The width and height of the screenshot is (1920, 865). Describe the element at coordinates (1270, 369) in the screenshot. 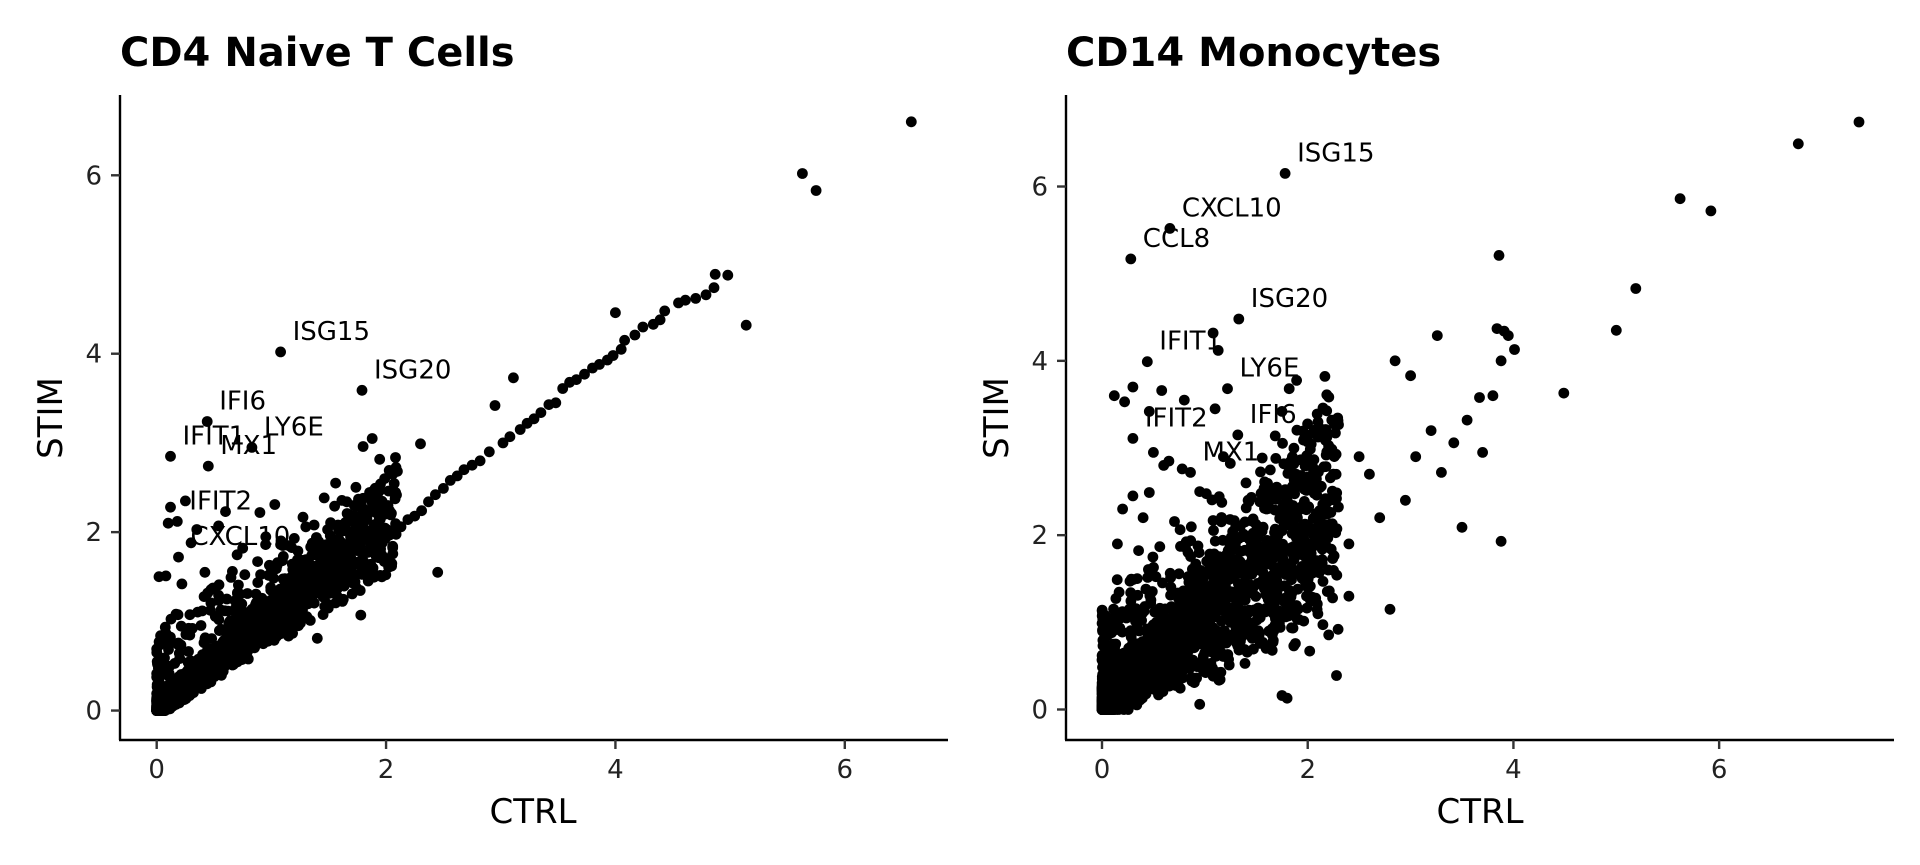

I see `gene-label: LY6E` at that location.